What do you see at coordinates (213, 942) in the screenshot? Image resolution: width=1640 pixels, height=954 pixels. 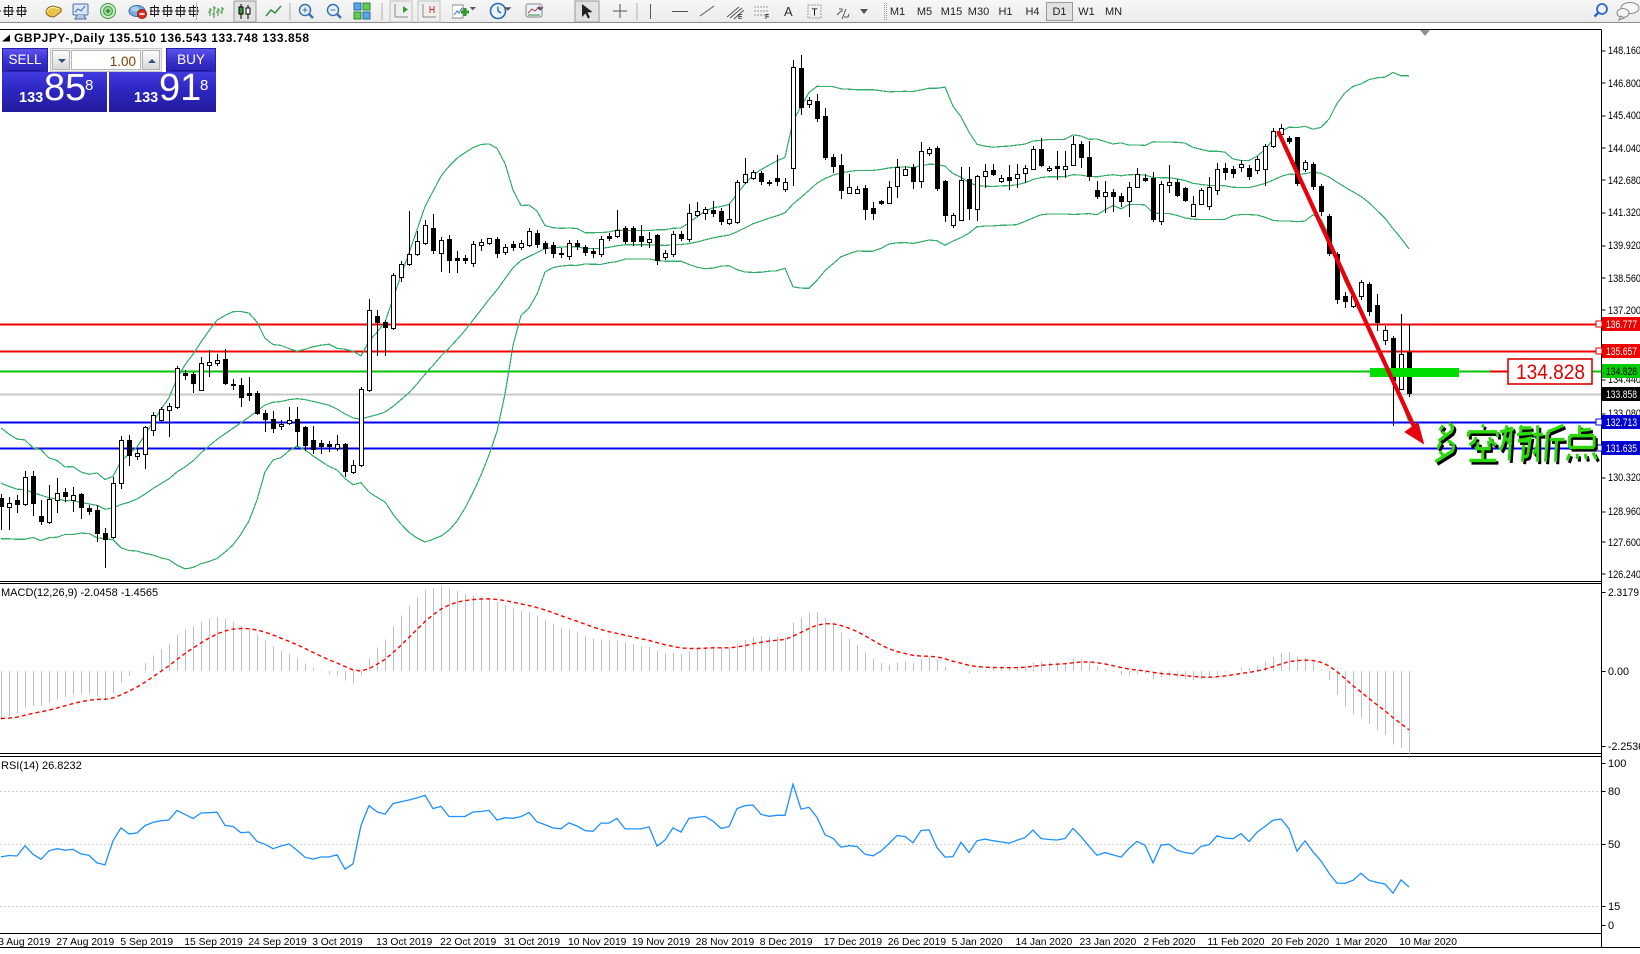 I see `svg-text: 15 Sep 2019` at bounding box center [213, 942].